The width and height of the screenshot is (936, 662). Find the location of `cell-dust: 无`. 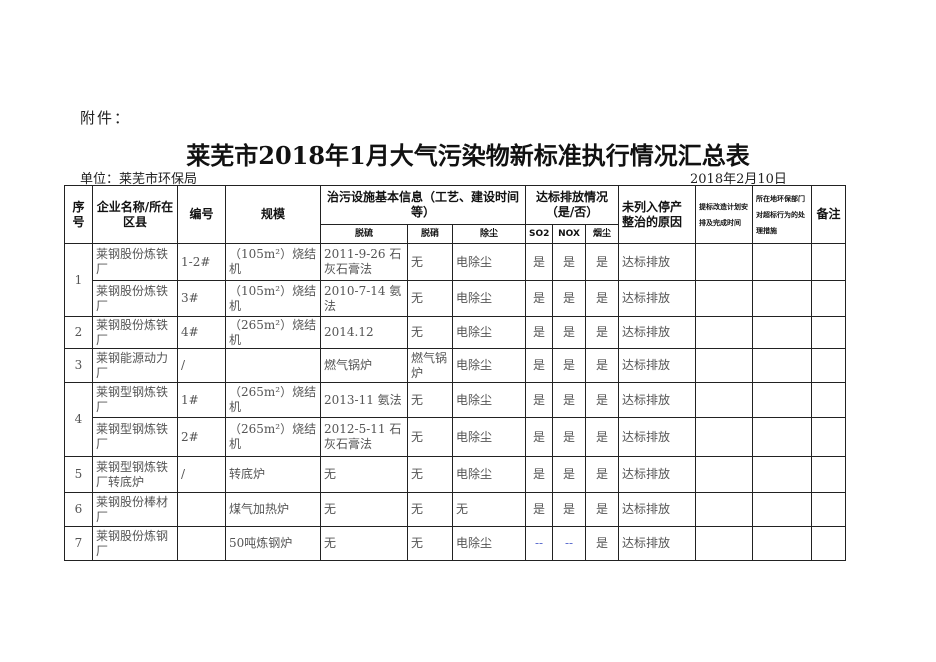

cell-dust: 无 is located at coordinates (489, 509).